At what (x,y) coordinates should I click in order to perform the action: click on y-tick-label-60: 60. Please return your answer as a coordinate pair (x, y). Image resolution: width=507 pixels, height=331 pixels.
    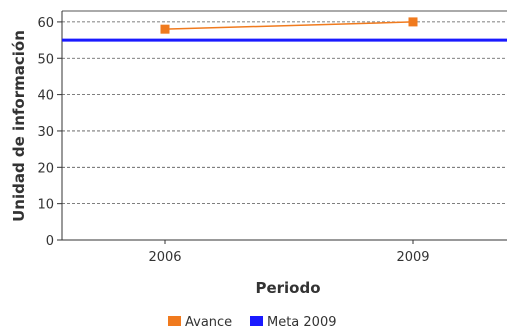
    Looking at the image, I should click on (45, 23).